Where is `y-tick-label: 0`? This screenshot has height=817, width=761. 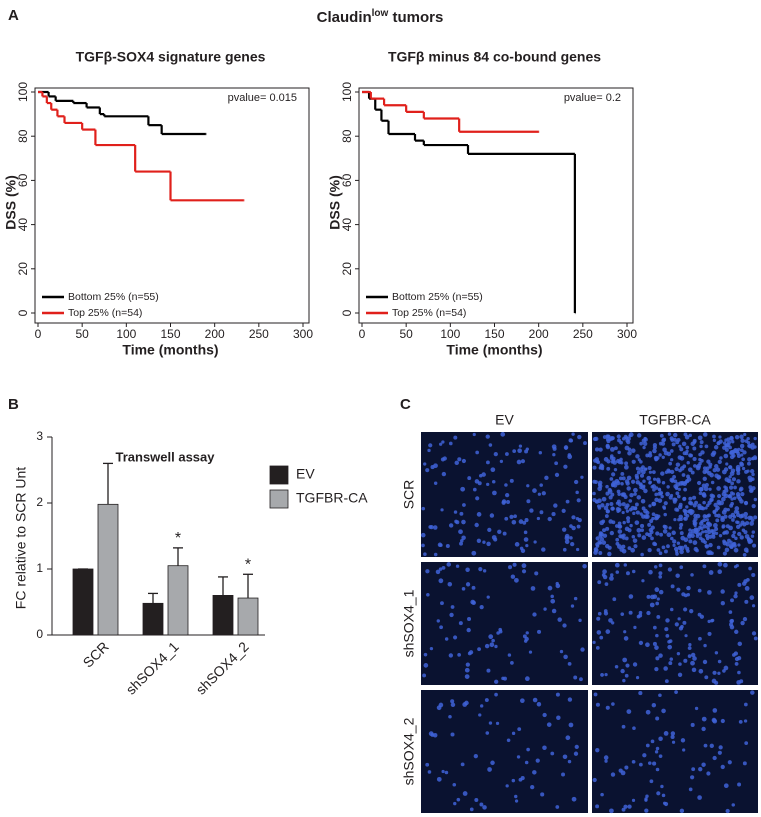
y-tick-label: 0 is located at coordinates (347, 312).